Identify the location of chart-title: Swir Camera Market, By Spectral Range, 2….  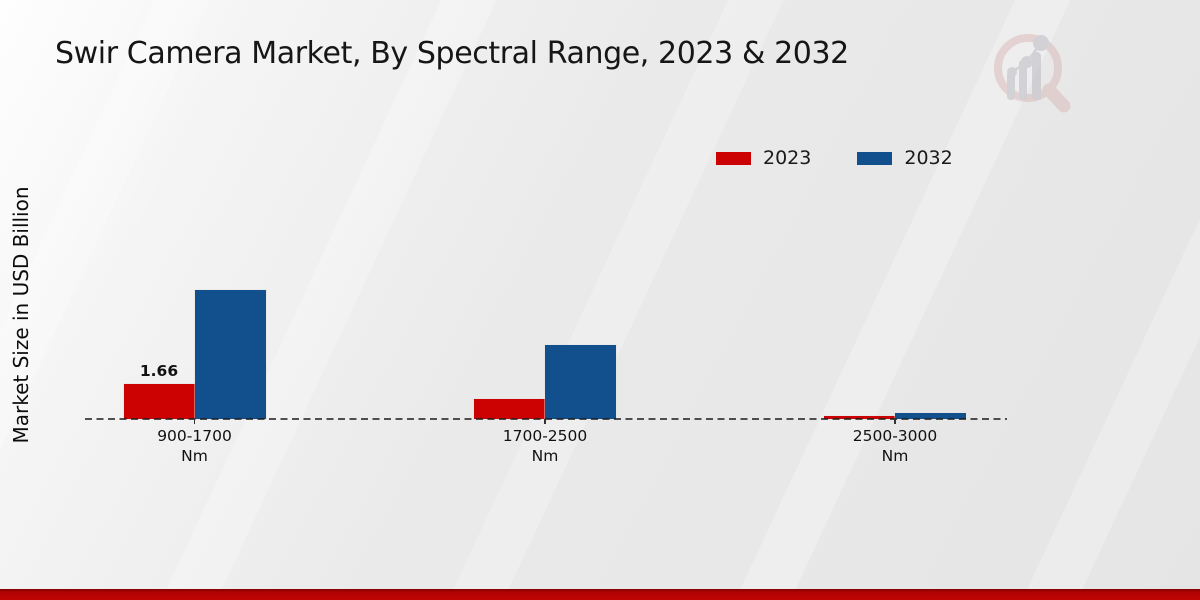
(452, 53).